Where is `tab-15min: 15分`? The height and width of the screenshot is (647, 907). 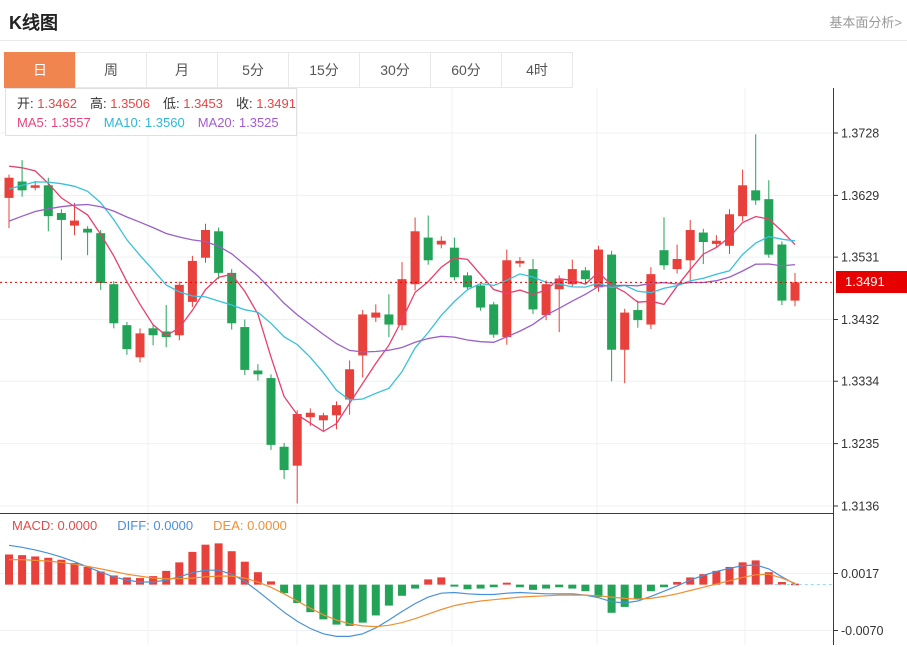
tab-15min: 15分 is located at coordinates (324, 70).